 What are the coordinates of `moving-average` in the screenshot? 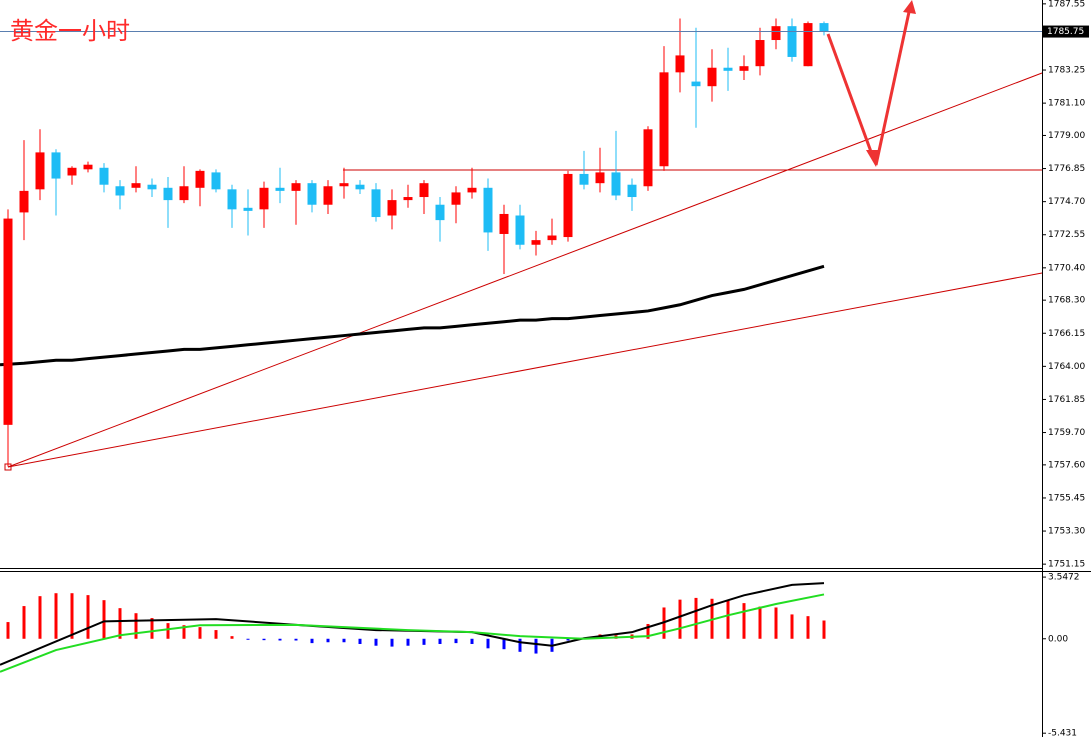 It's located at (412, 315).